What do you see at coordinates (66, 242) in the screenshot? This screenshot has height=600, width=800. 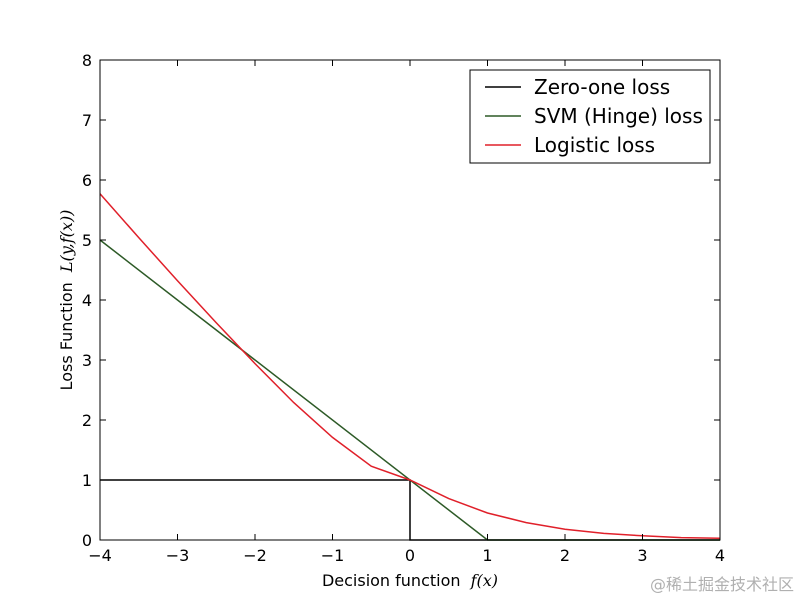 I see `y-axis-title-math: L(y,f(x))` at bounding box center [66, 242].